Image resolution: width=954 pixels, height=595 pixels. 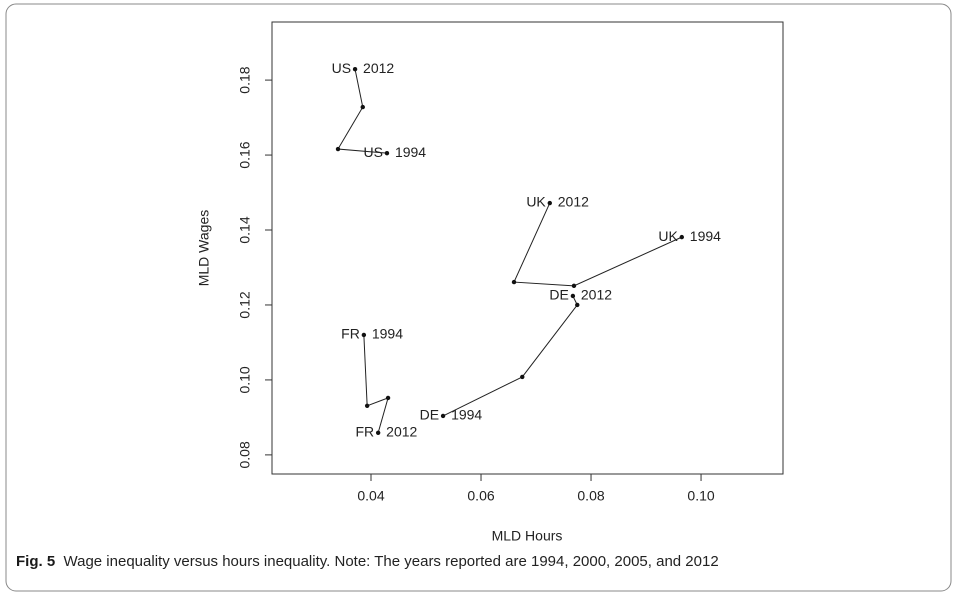 I want to click on y-tick-label: 0.08, so click(x=245, y=454).